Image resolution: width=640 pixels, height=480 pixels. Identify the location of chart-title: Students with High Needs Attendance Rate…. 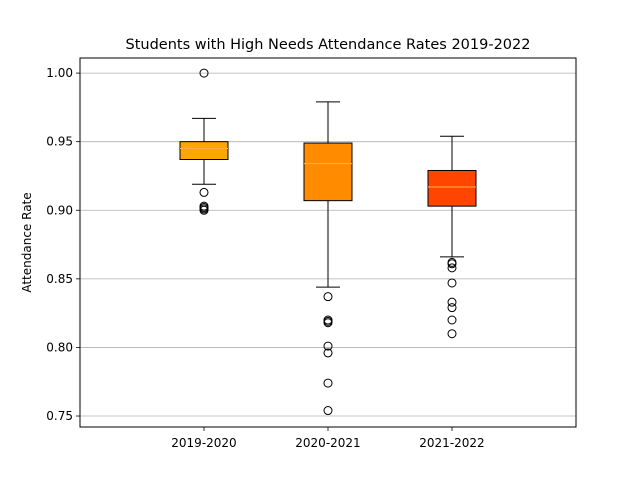
(328, 45).